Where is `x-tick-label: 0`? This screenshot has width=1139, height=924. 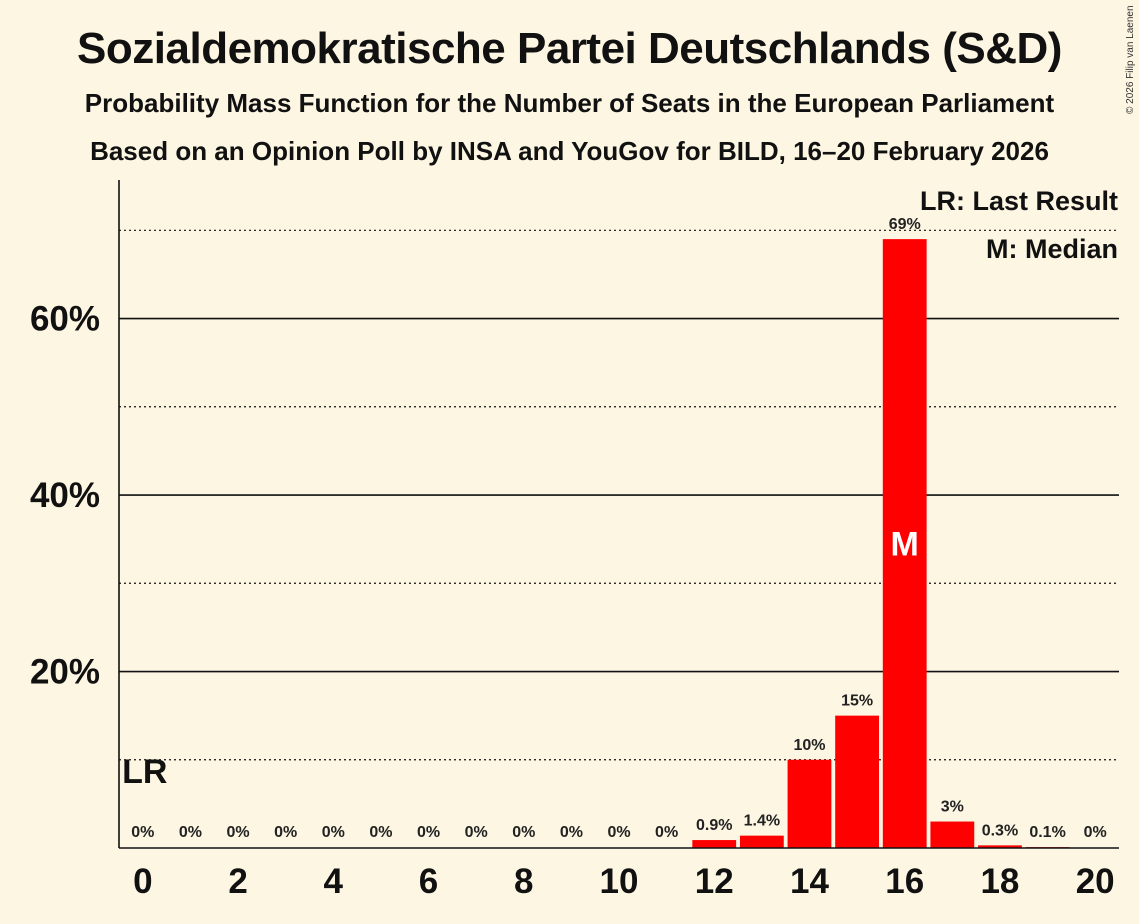
x-tick-label: 0 is located at coordinates (142, 881).